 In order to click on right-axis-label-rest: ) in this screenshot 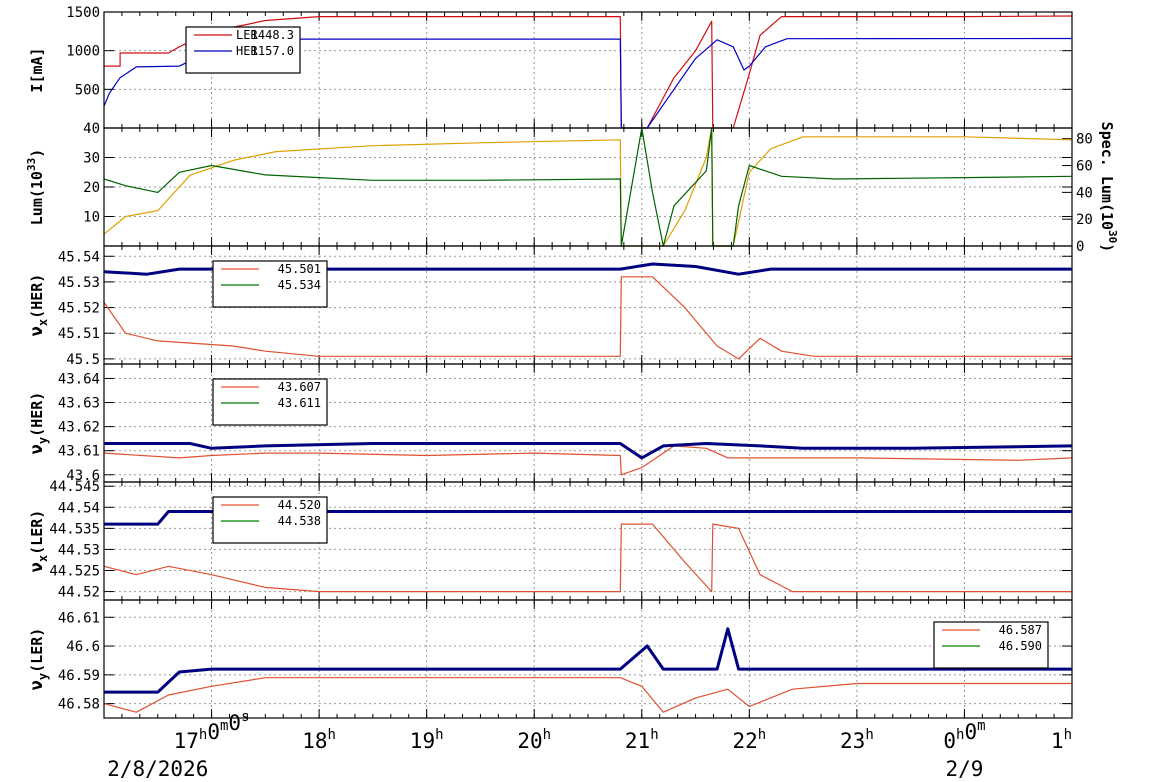, I will do `click(1107, 247)`.